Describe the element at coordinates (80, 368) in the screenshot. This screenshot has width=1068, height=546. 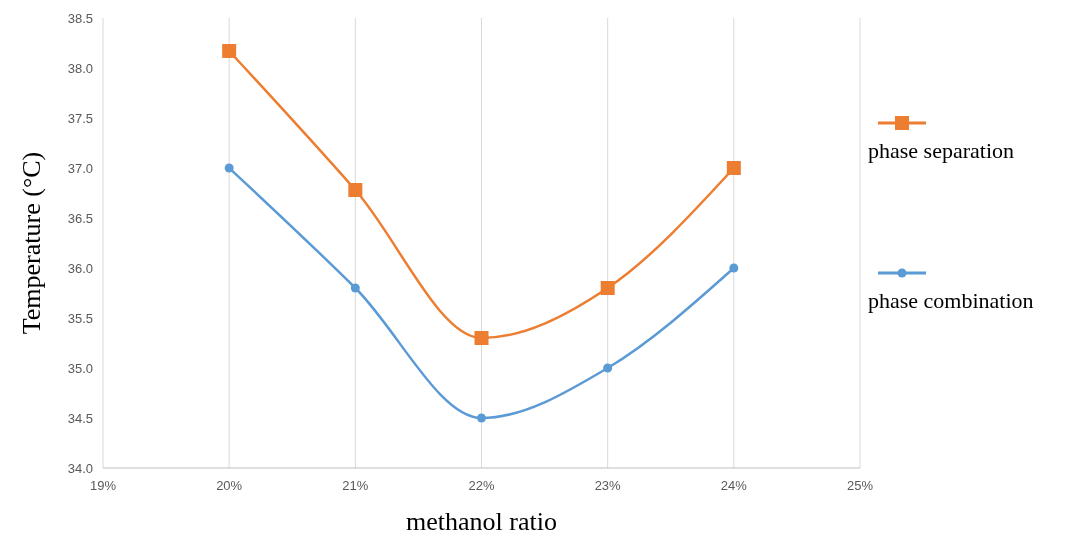
I see `y-tick-label: 35.0` at that location.